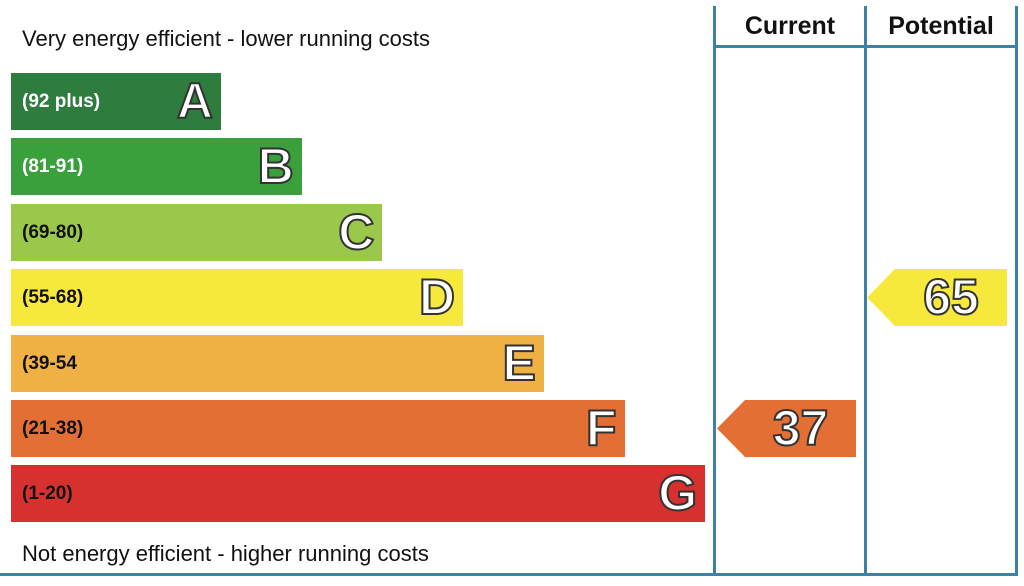 This screenshot has height=586, width=1024. I want to click on current-arrow-shape, so click(786, 428).